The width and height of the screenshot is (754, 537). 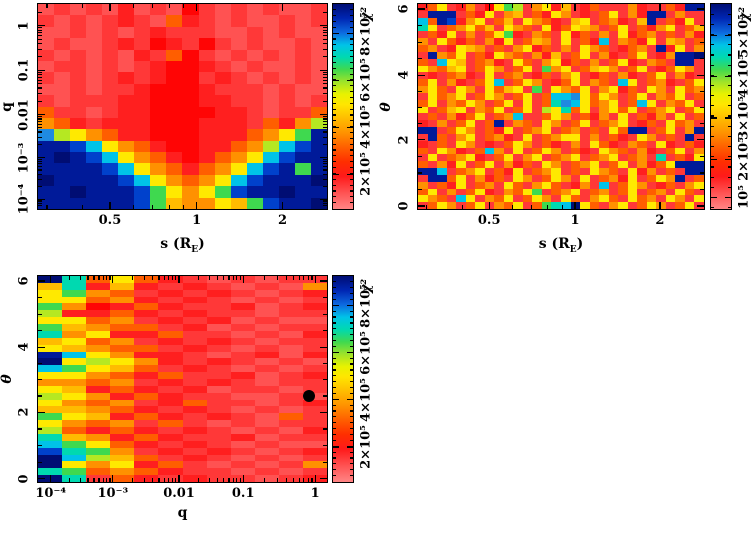 What do you see at coordinates (182, 513) in the screenshot?
I see `x-axis-title-text: q` at bounding box center [182, 513].